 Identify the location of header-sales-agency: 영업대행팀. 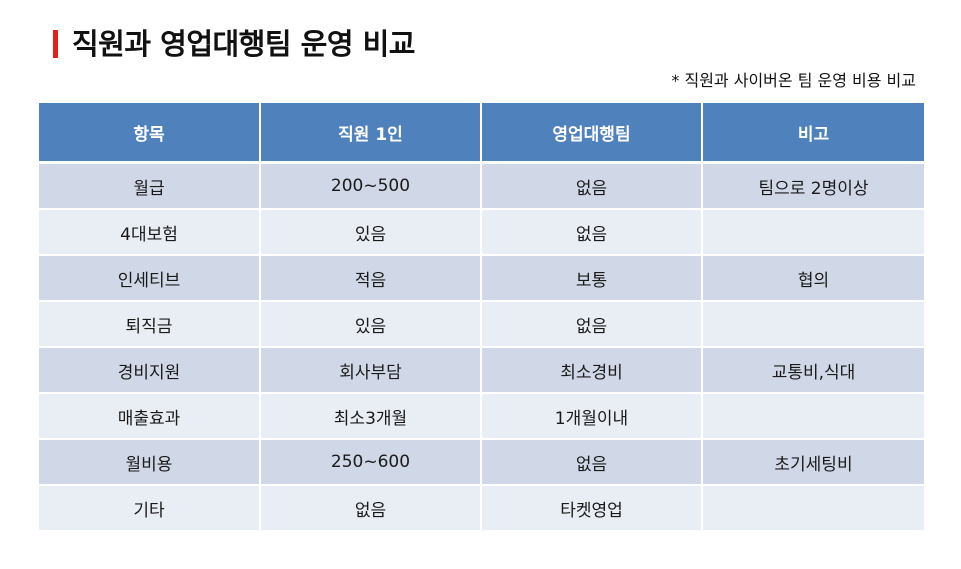
(592, 133).